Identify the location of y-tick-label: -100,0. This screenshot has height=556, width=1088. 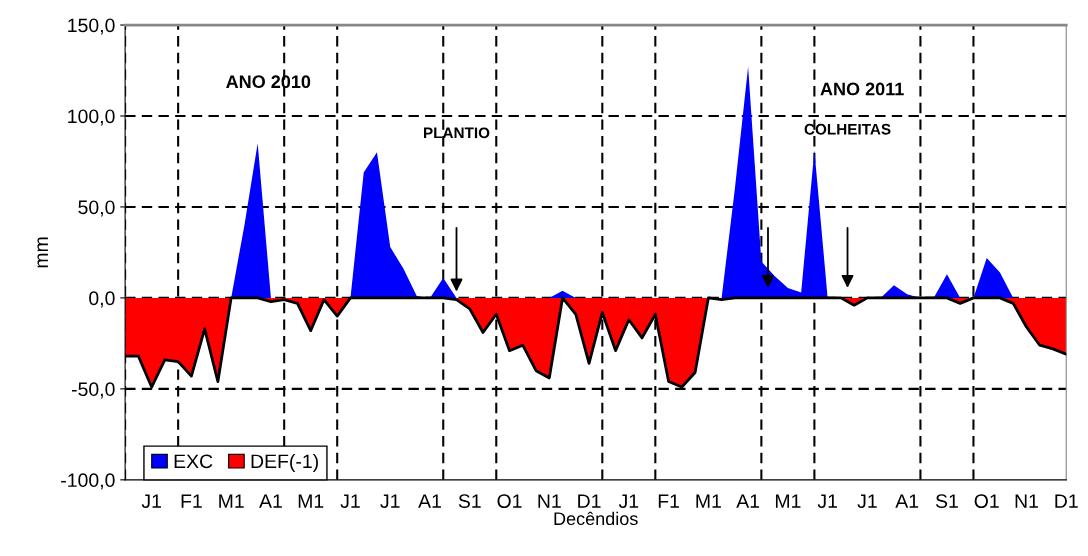
(88, 481).